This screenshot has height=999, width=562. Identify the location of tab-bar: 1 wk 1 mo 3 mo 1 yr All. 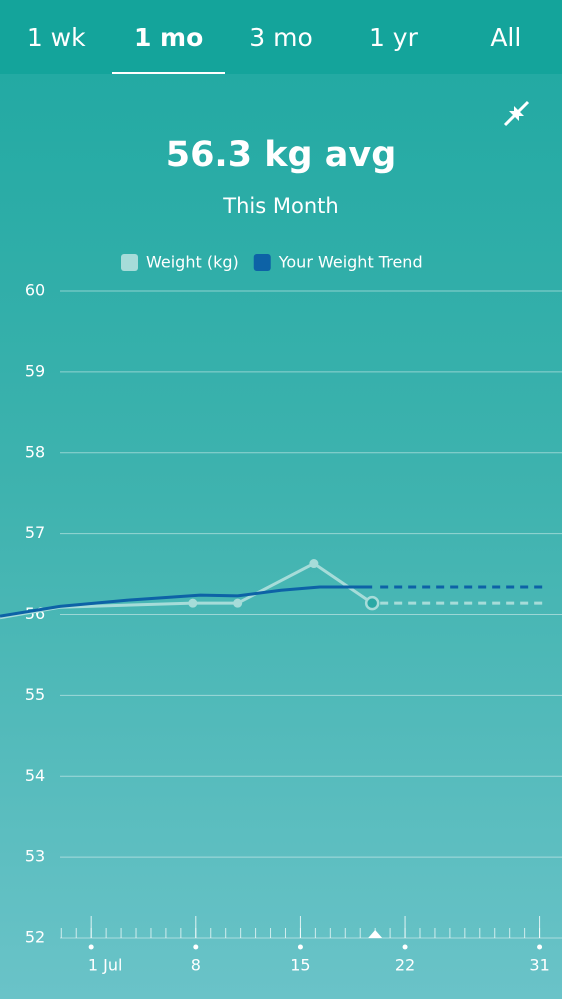
(281, 37).